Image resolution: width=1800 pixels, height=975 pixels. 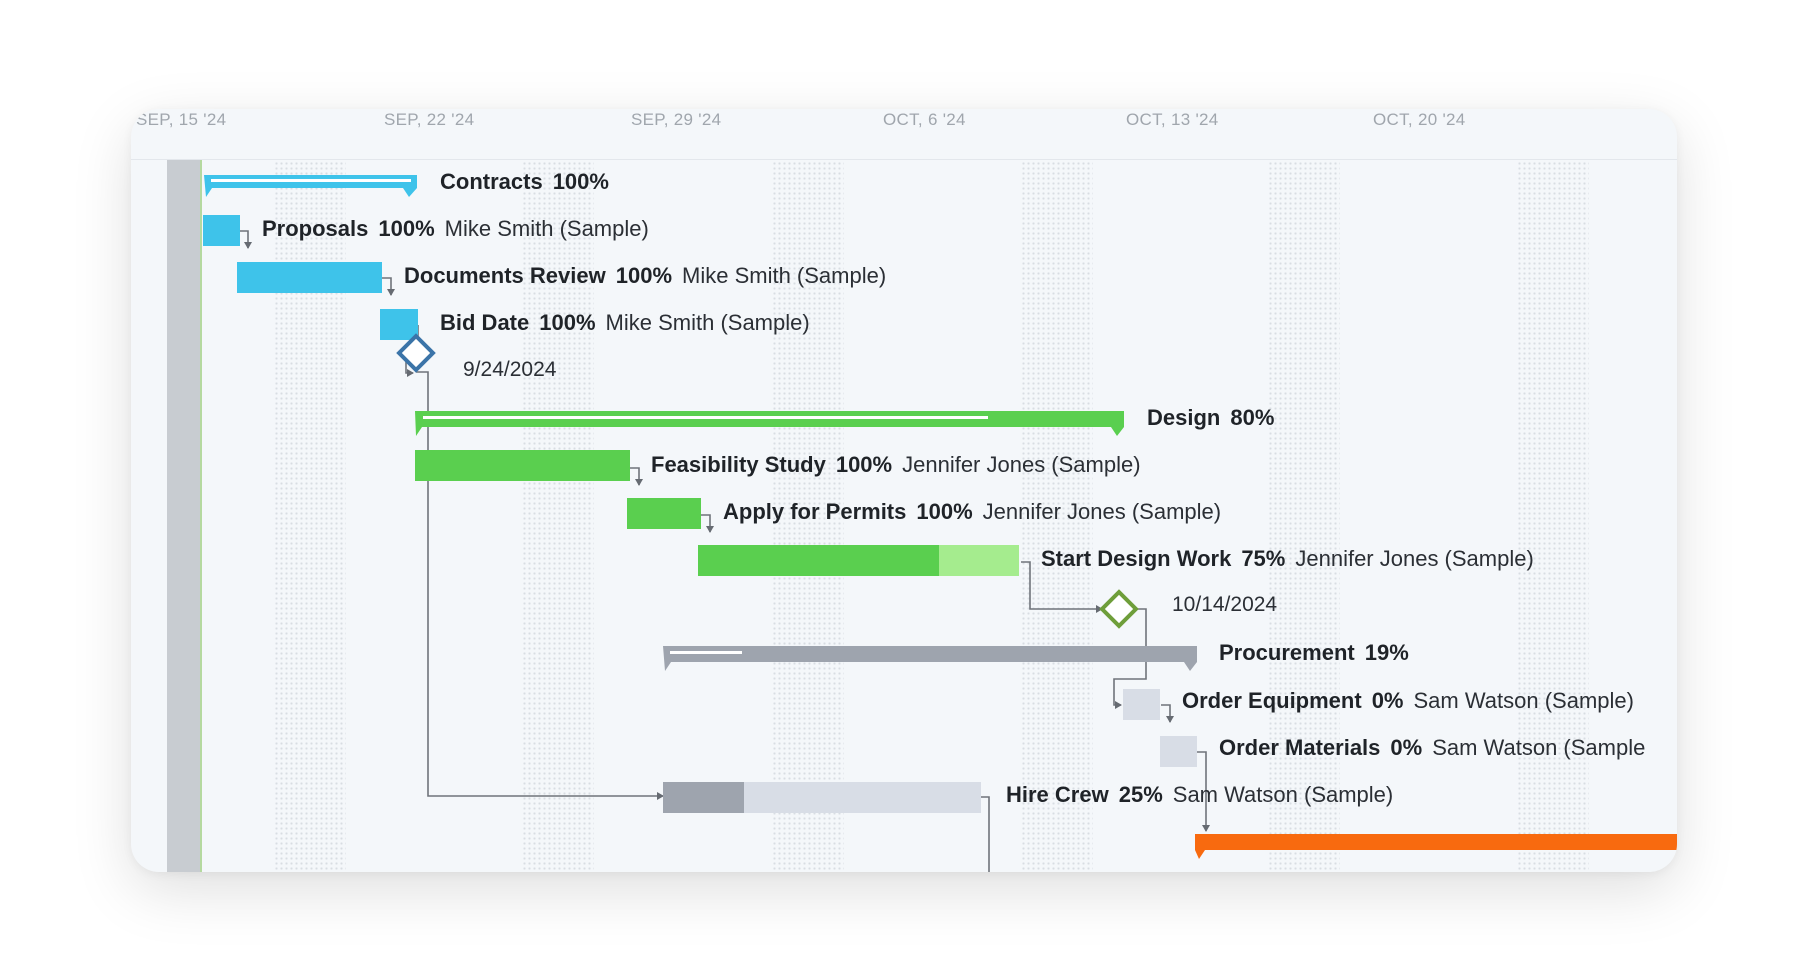 I want to click on date-label-sep-22: SEP, 22 '24, so click(x=429, y=119).